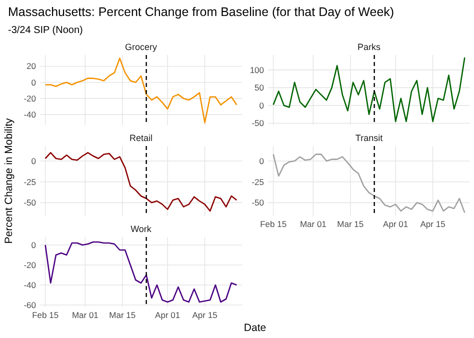 The image size is (474, 338). Describe the element at coordinates (141, 138) in the screenshot. I see `chart-title: Retail` at that location.